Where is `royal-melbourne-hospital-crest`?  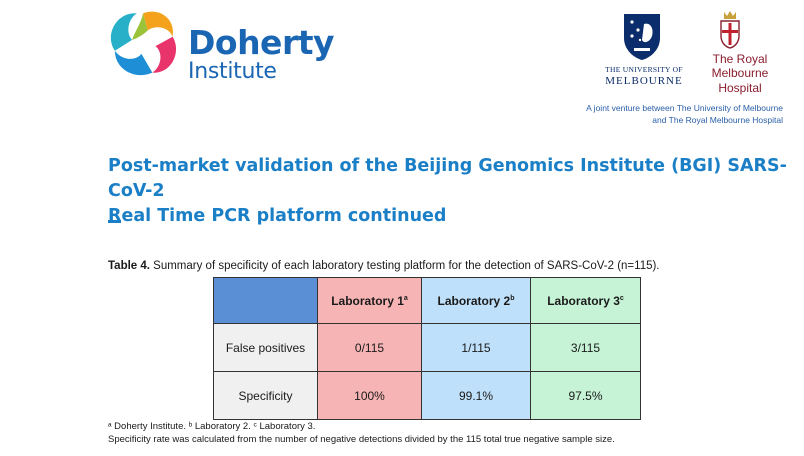 royal-melbourne-hospital-crest is located at coordinates (730, 30).